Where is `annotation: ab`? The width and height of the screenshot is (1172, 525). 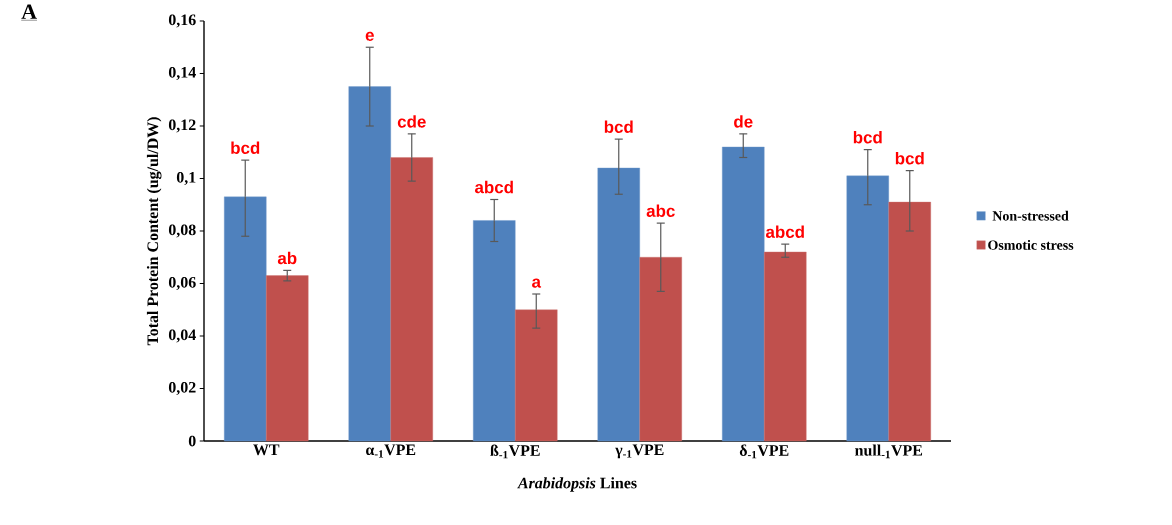 annotation: ab is located at coordinates (287, 258).